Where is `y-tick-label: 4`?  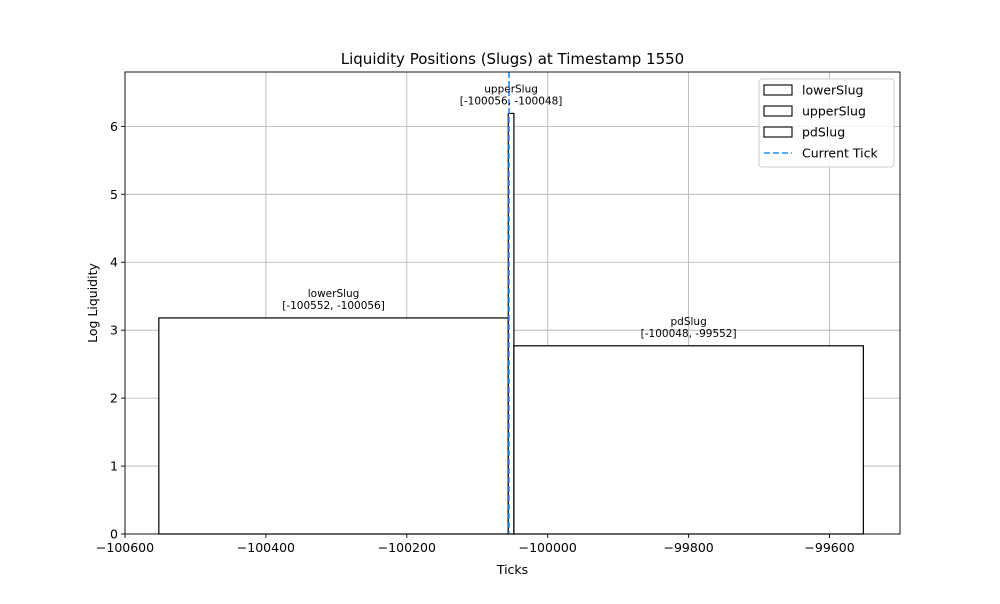
y-tick-label: 4 is located at coordinates (114, 262).